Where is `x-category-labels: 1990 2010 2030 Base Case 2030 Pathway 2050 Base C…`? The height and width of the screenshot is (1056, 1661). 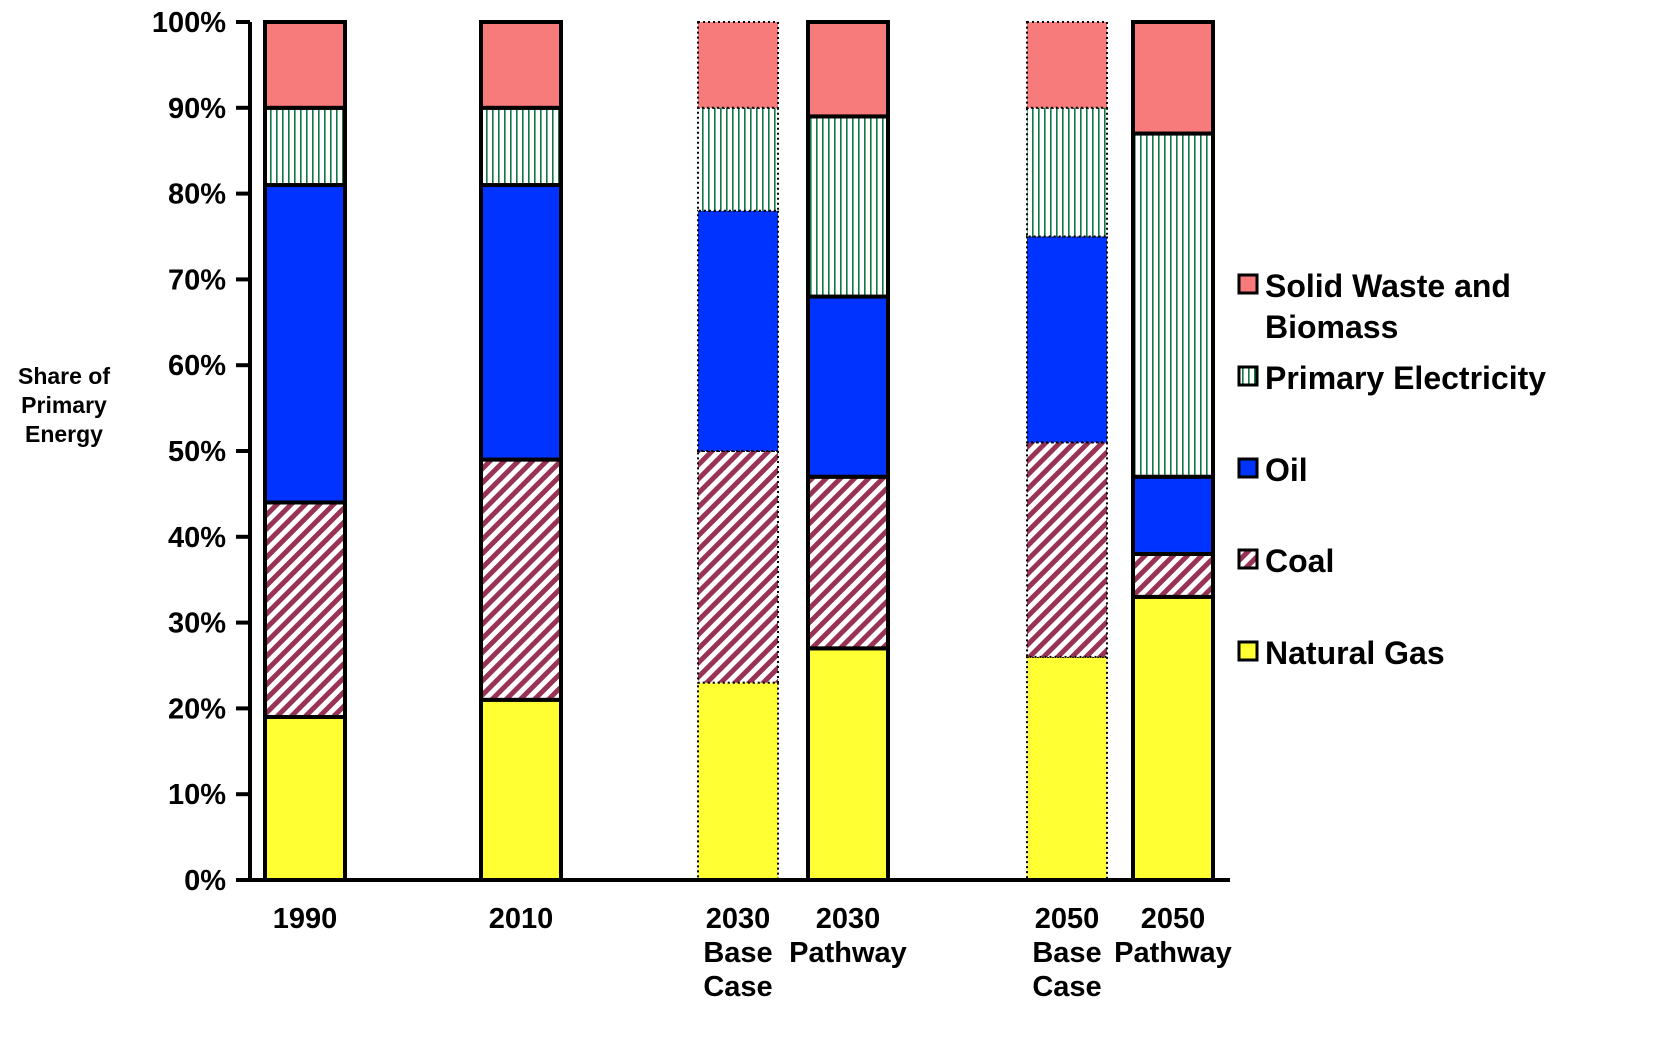 x-category-labels: 1990 2010 2030 Base Case 2030 Pathway 2050 Base C… is located at coordinates (752, 953).